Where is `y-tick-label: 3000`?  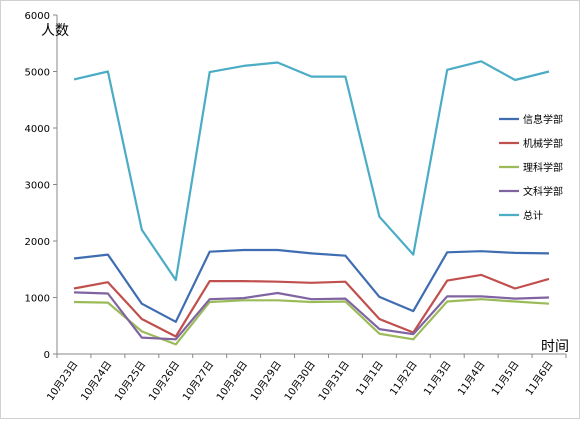
y-tick-label: 3000 is located at coordinates (37, 186).